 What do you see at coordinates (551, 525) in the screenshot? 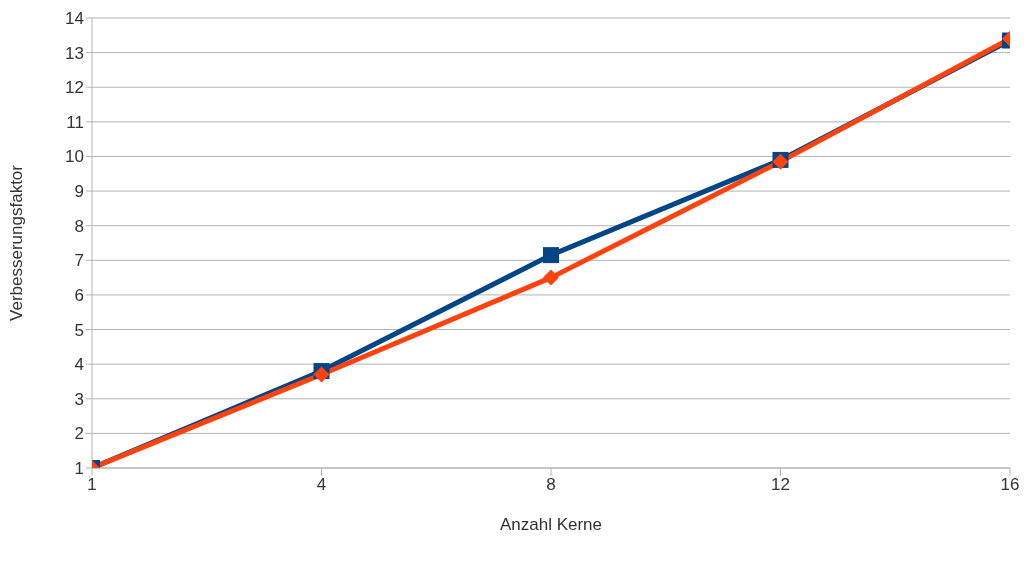
I see `x-axis-title: Anzahl Kerne` at bounding box center [551, 525].